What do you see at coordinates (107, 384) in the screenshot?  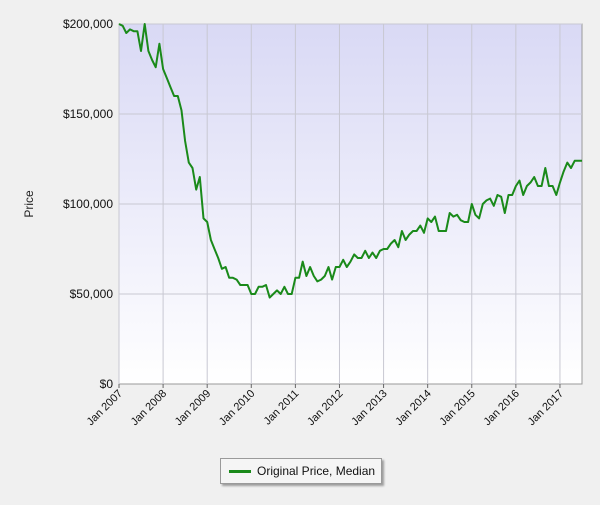 I see `y-tick-label: $0` at bounding box center [107, 384].